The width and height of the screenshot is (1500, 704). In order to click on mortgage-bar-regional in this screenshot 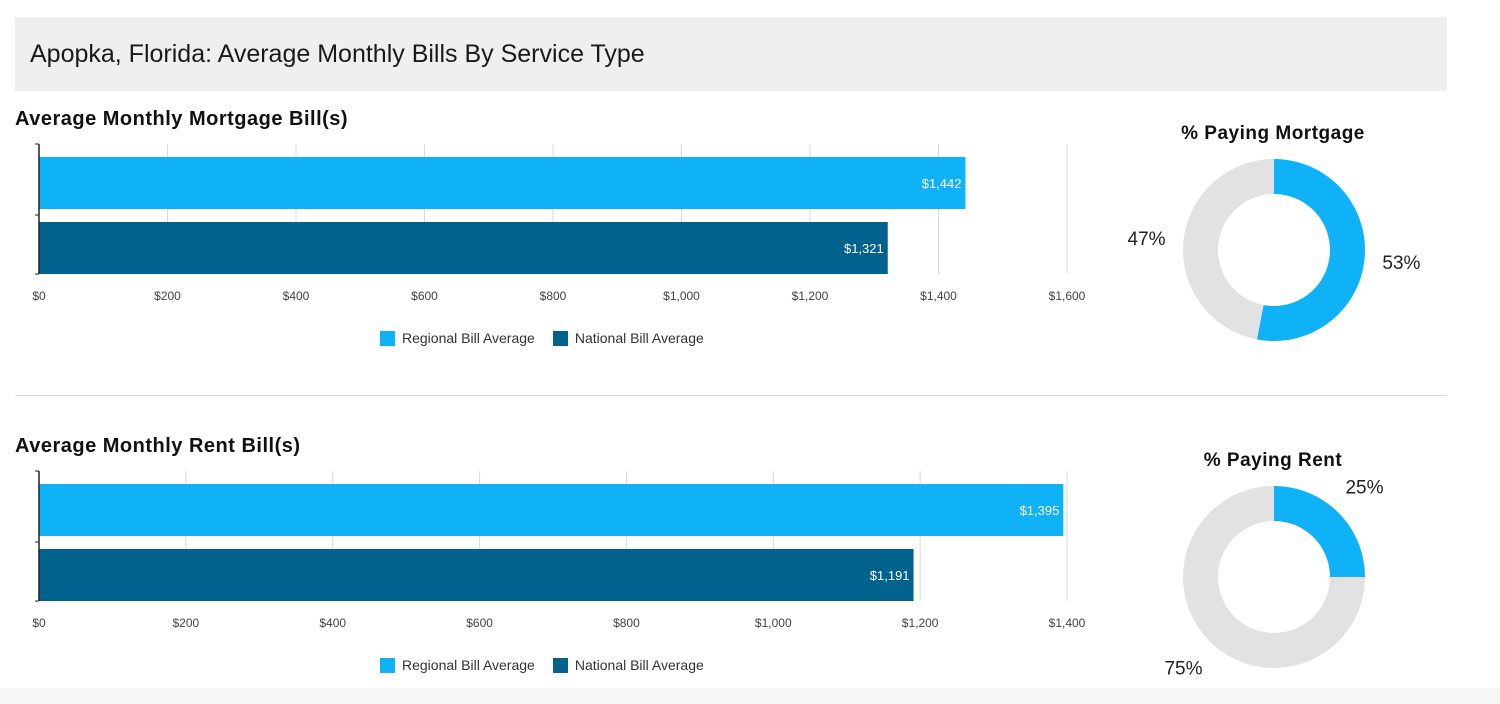, I will do `click(502, 183)`.